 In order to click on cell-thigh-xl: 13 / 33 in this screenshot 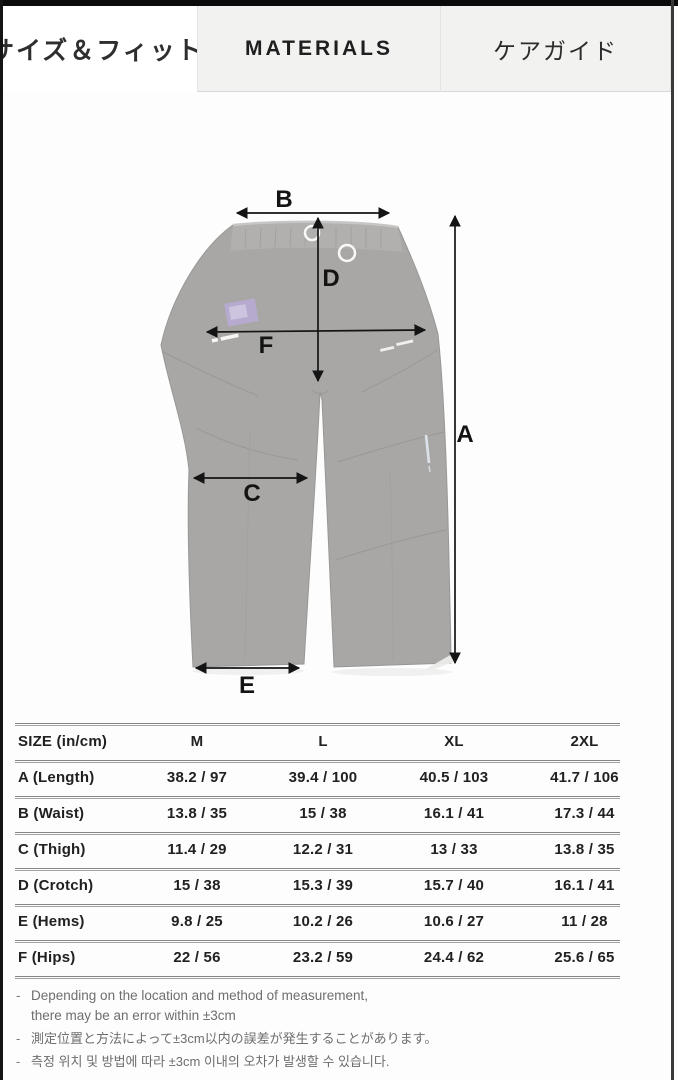, I will do `click(454, 849)`.